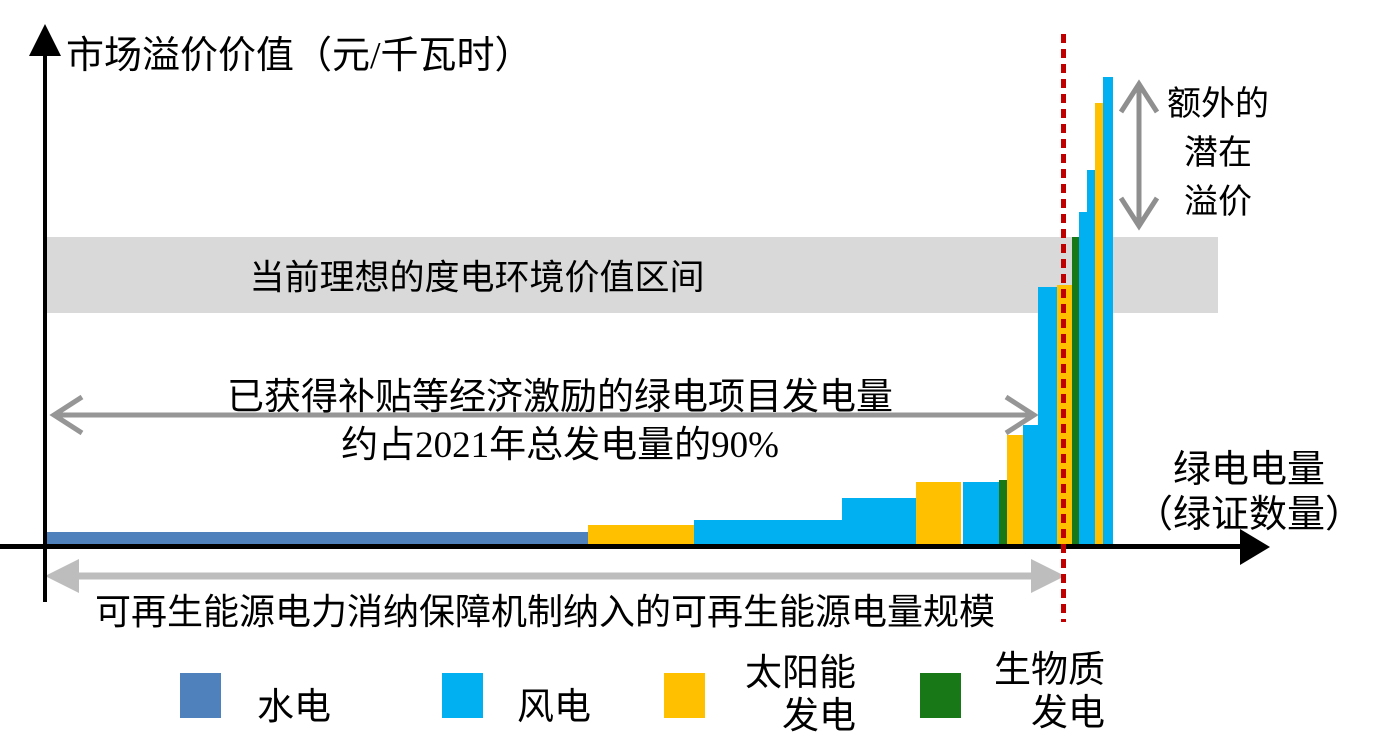  I want to click on legend-label-solar: 太阳能 发电, so click(791, 695).